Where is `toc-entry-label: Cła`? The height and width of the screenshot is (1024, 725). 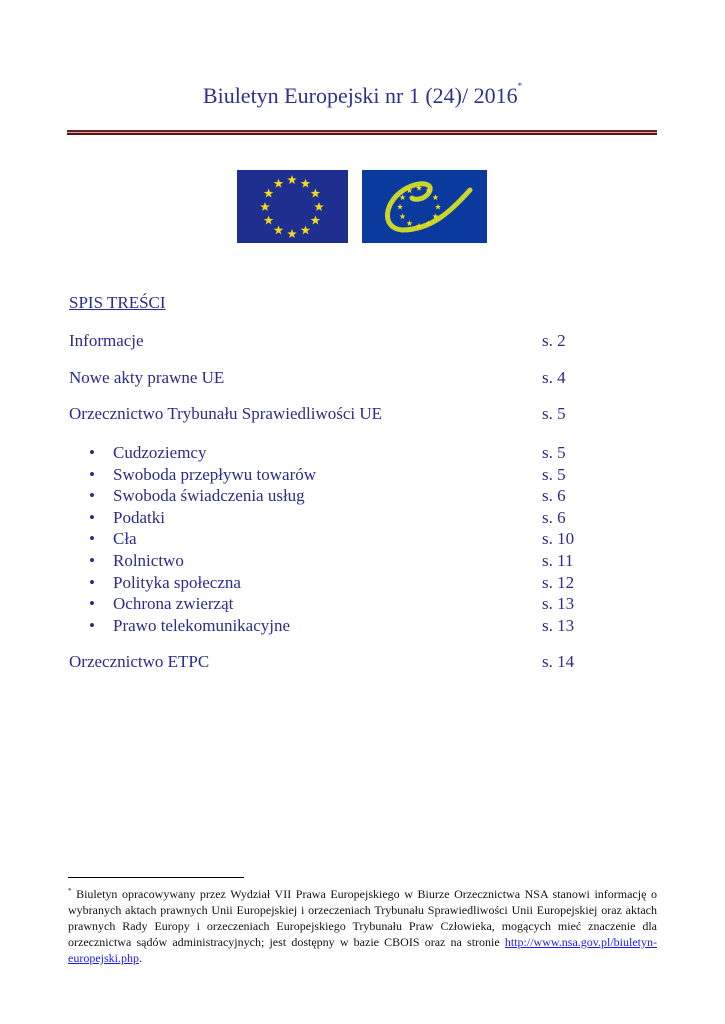 toc-entry-label: Cła is located at coordinates (125, 539).